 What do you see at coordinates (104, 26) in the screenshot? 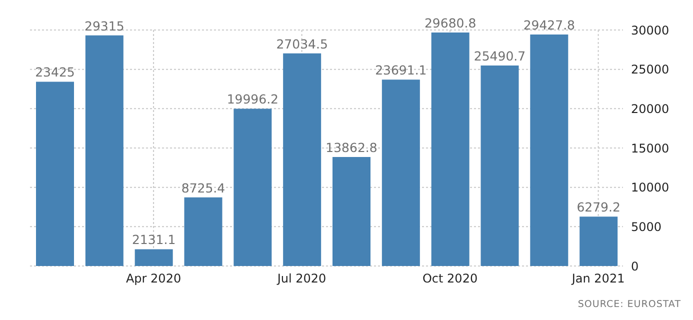
I see `data-label: 29315` at bounding box center [104, 26].